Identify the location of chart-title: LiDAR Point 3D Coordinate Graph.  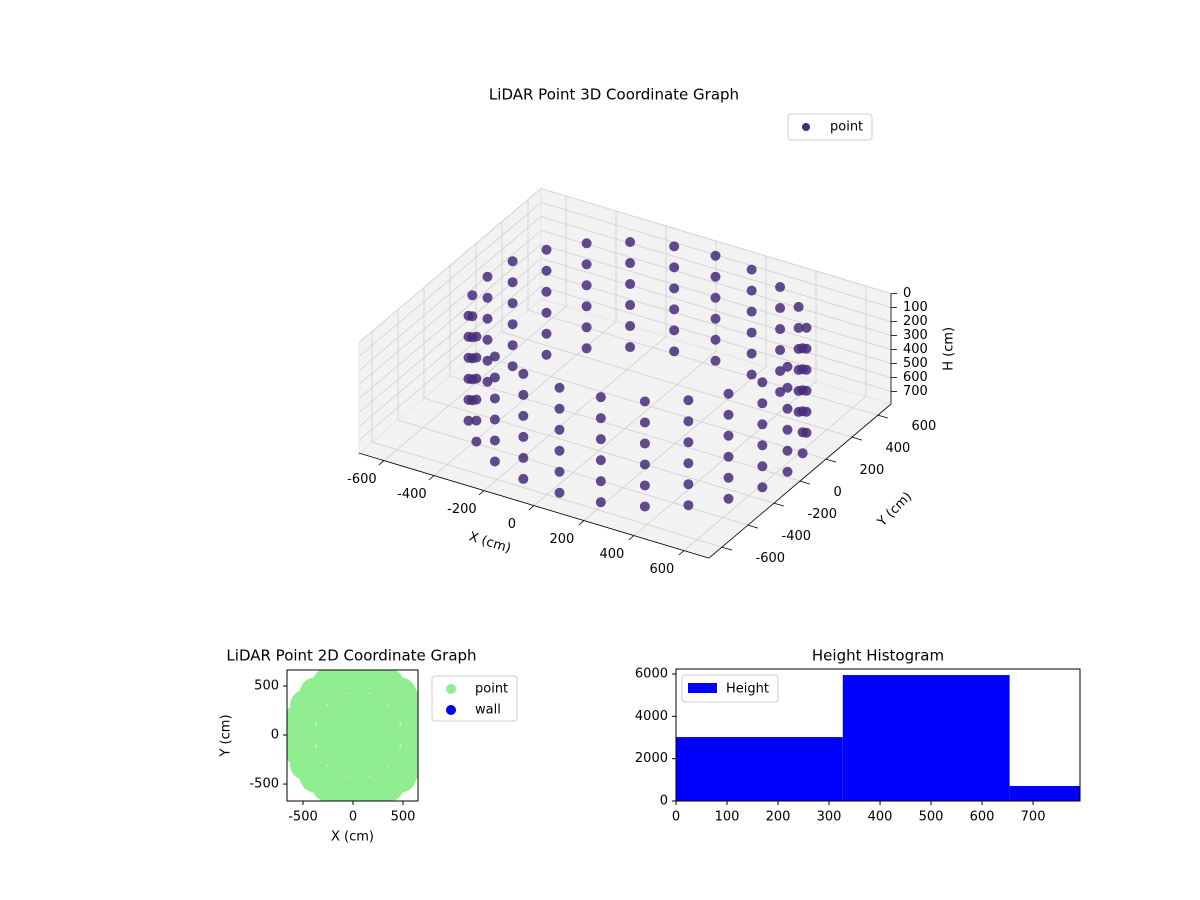
(614, 95).